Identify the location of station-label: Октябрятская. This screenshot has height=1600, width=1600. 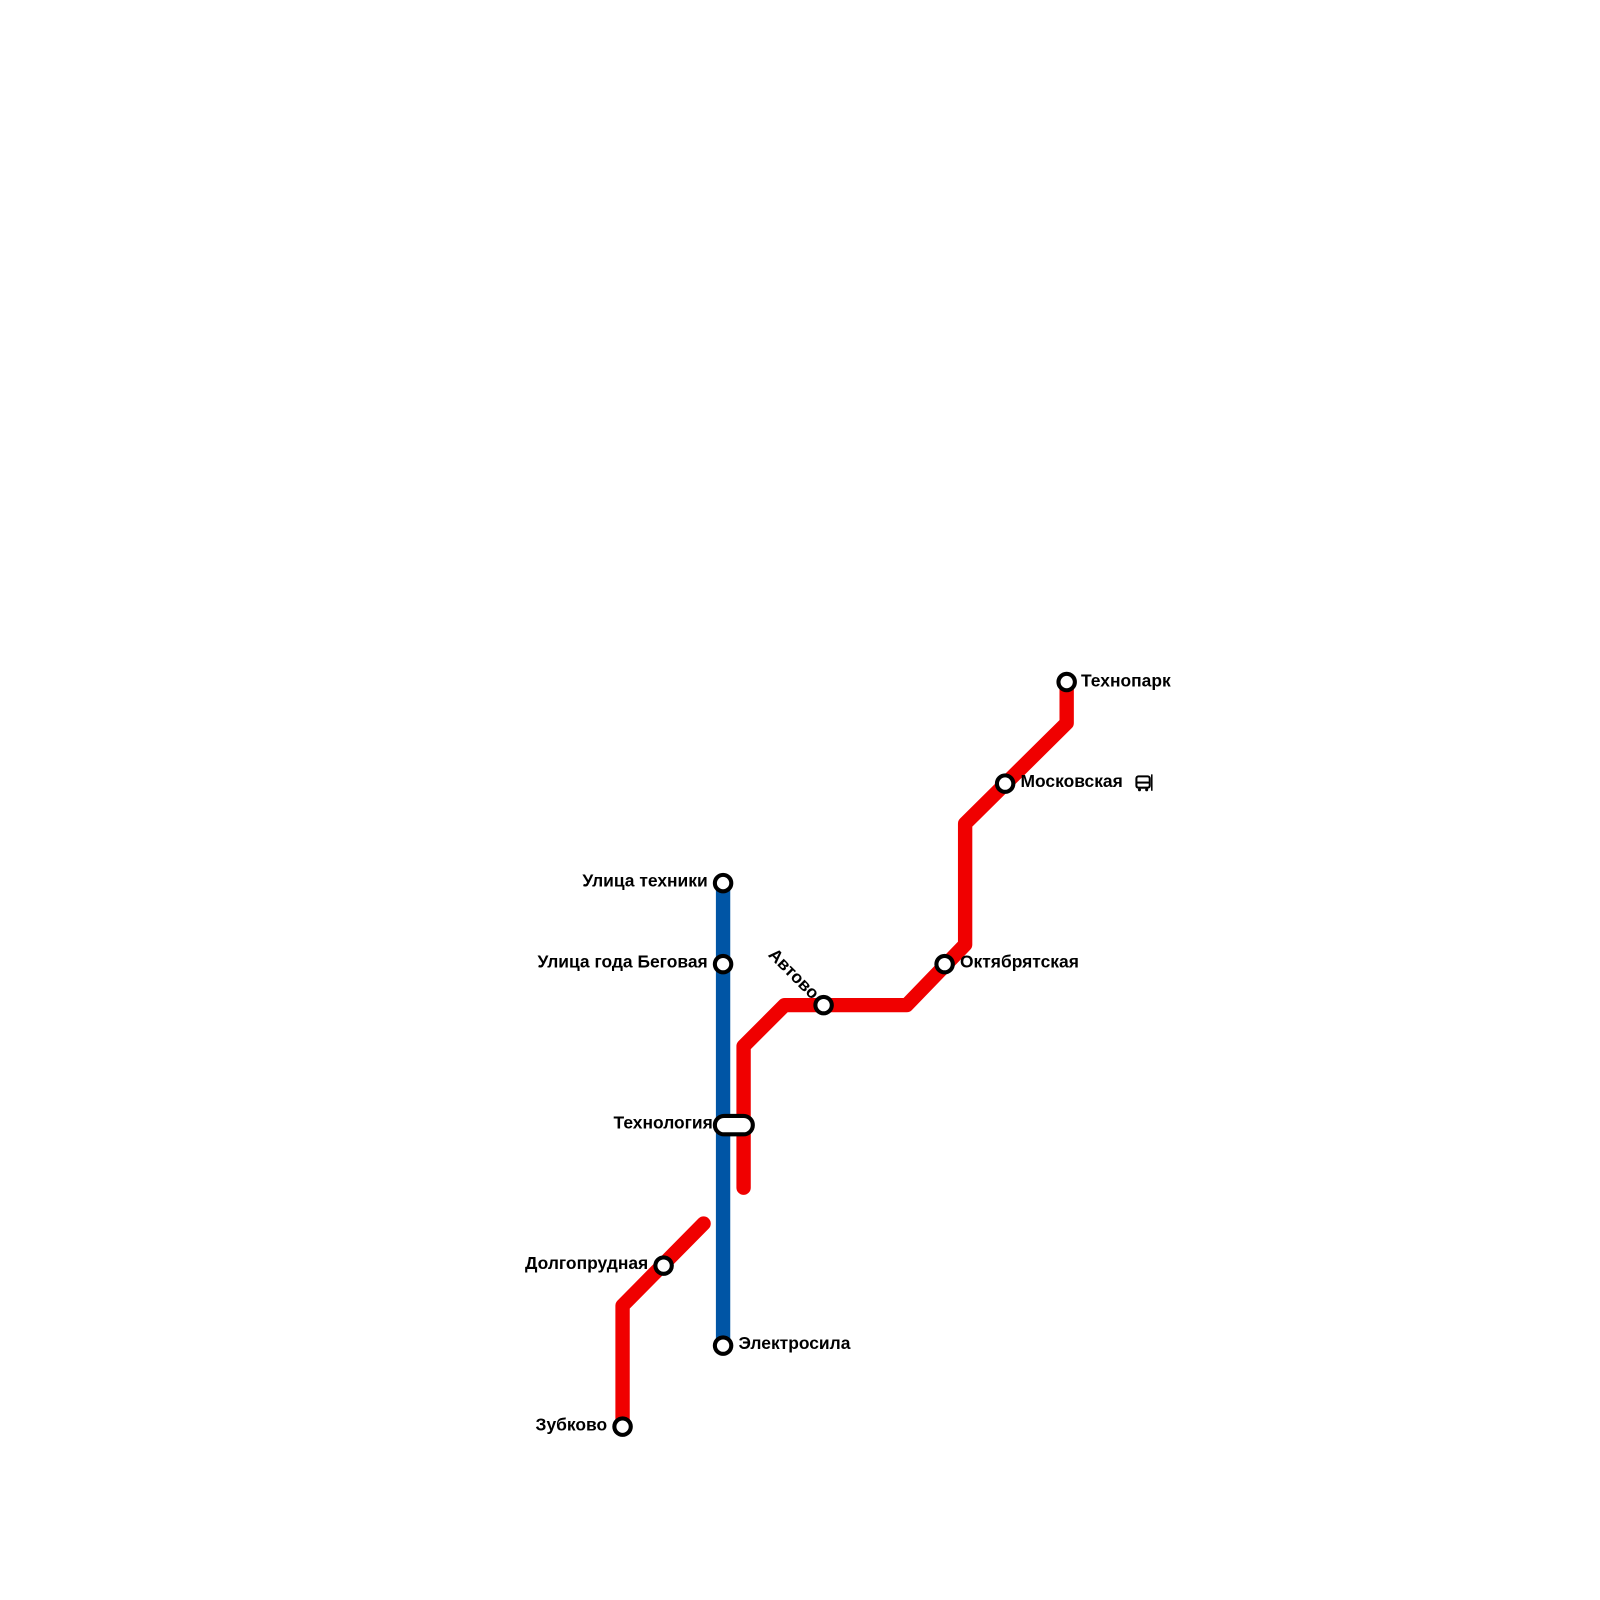
(1019, 962).